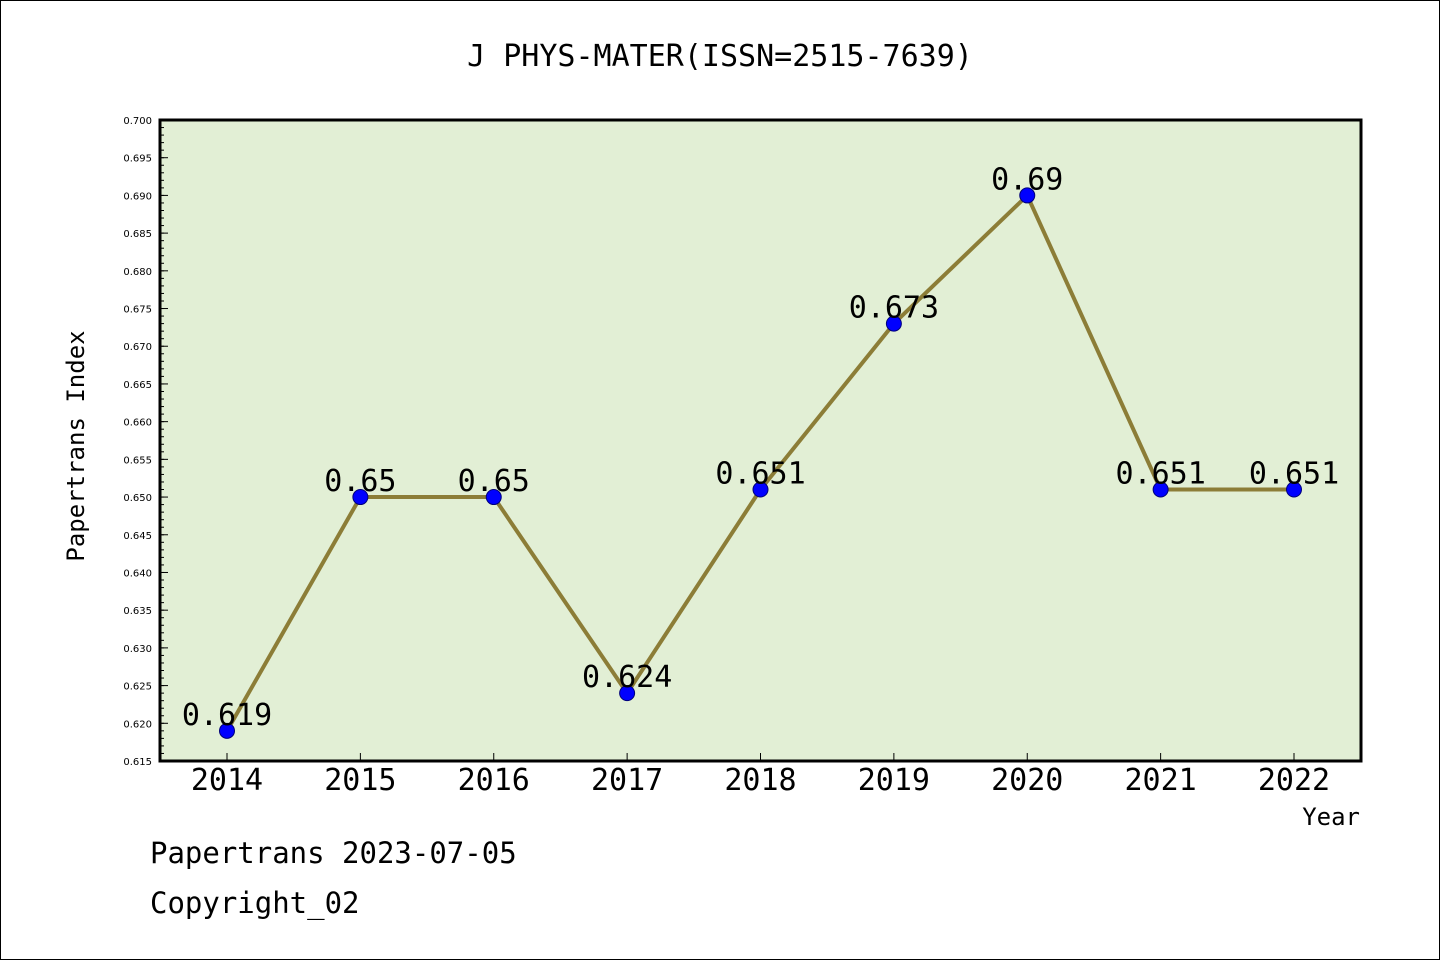 This screenshot has height=960, width=1440. Describe the element at coordinates (255, 903) in the screenshot. I see `footer-copyright: Copyright_02` at that location.